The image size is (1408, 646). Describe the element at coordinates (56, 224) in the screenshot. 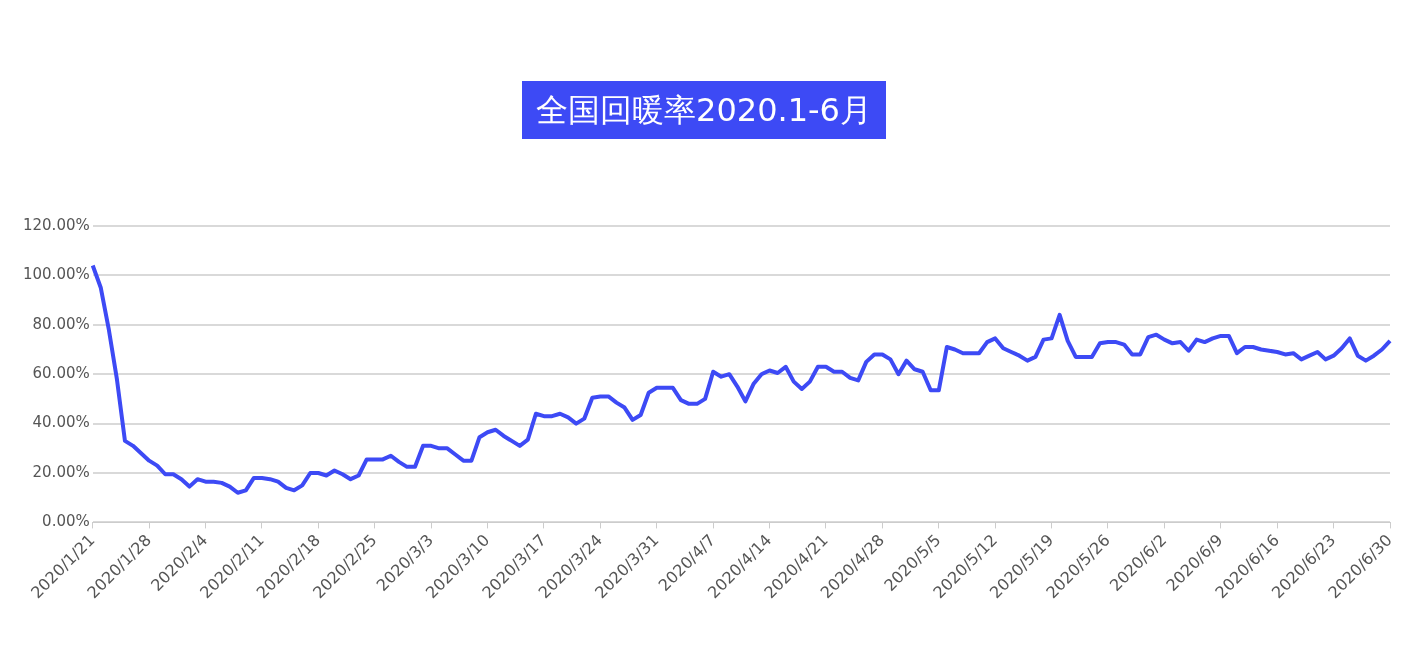

I see `y-tick-label: 120.00%` at that location.